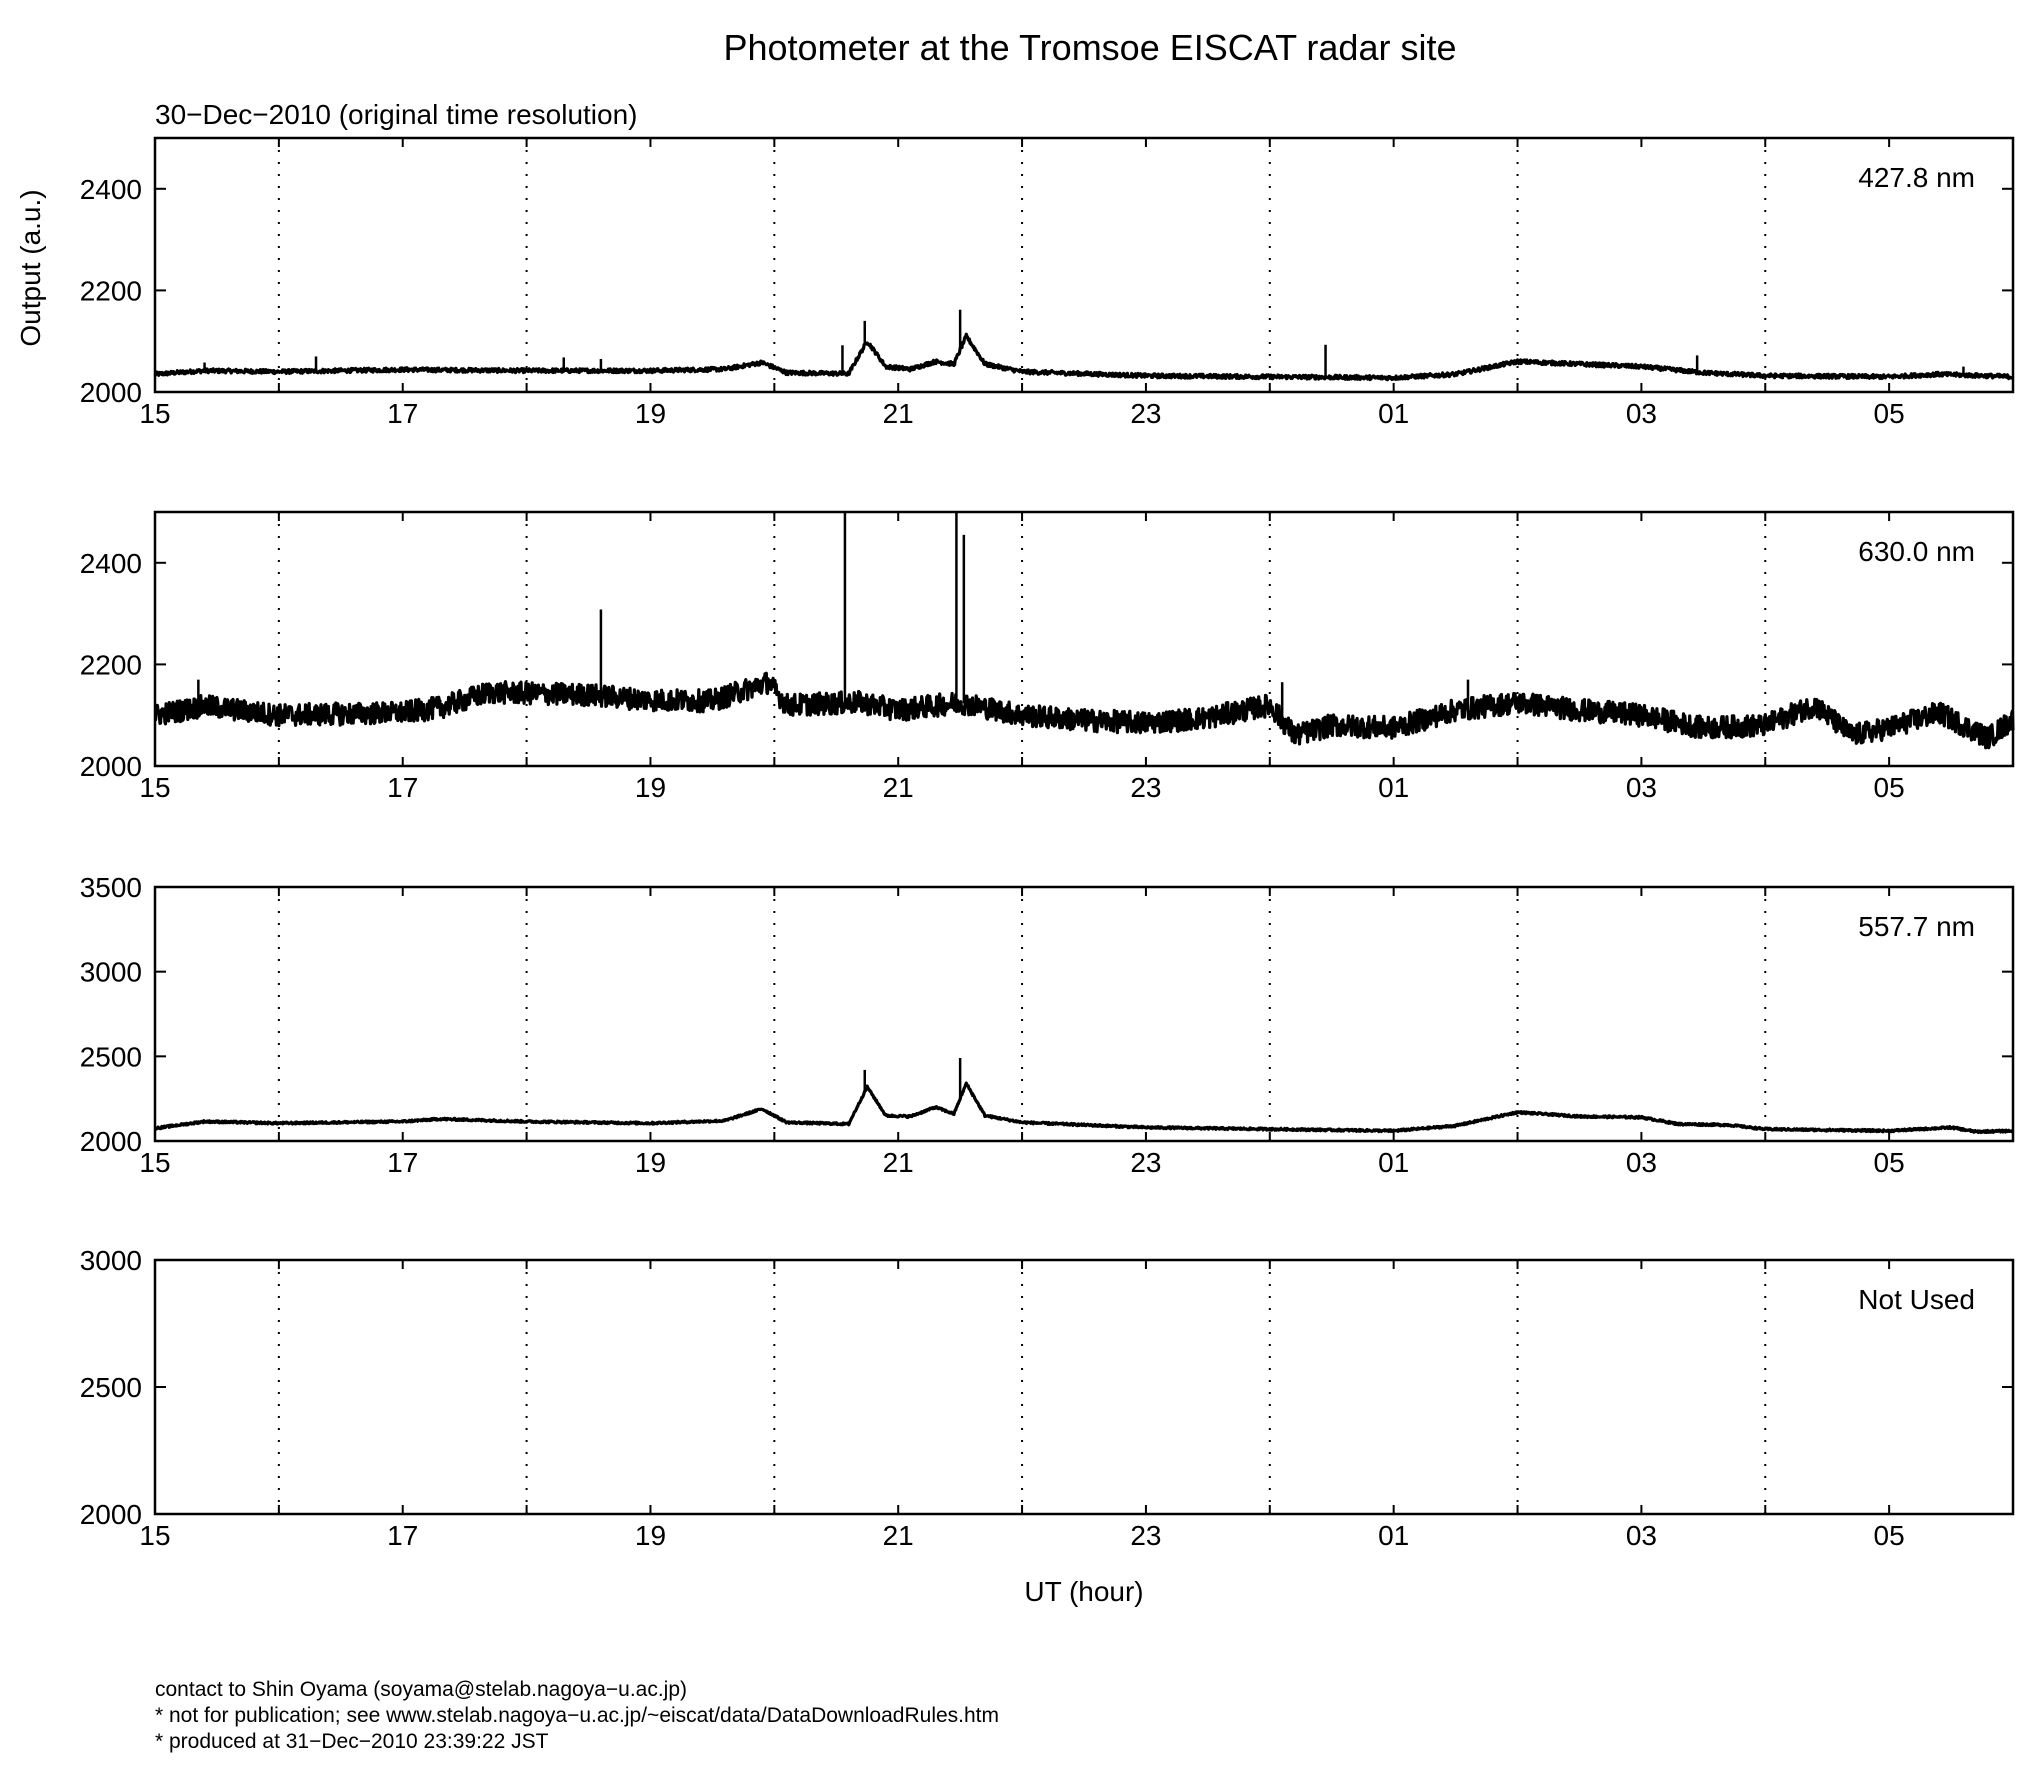 This screenshot has height=1771, width=2029. Describe the element at coordinates (30, 267) in the screenshot. I see `y-axis-label: Output (a.u.)` at that location.